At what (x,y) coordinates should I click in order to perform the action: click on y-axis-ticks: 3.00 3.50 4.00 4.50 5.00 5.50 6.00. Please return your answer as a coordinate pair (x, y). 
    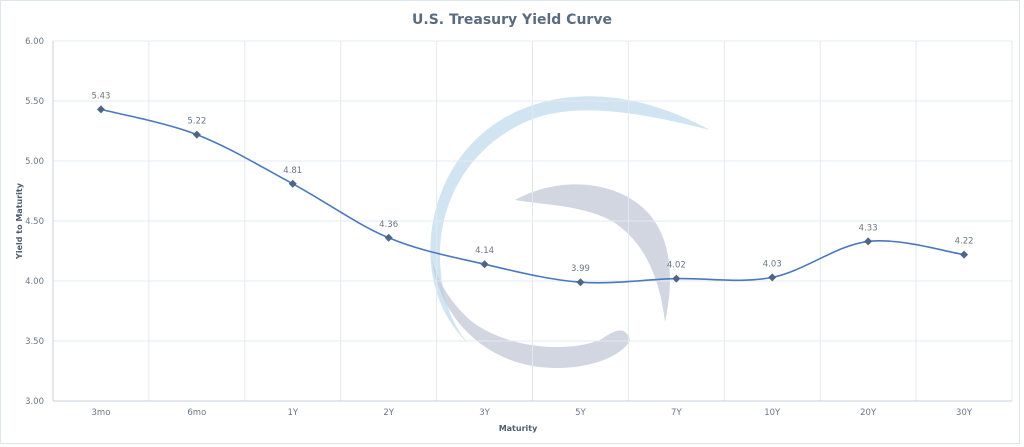
    Looking at the image, I should click on (34, 222).